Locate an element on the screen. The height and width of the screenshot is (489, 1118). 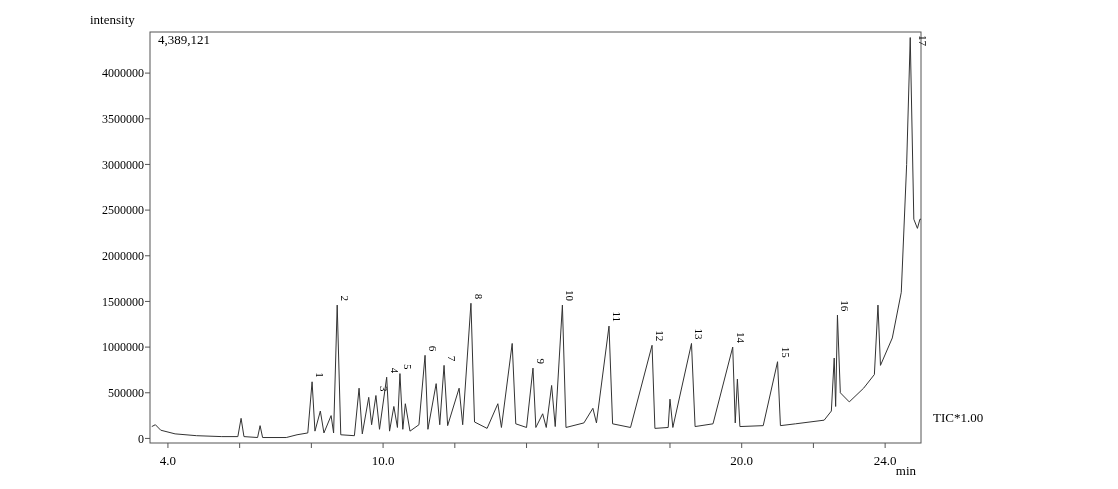
y-tick-label: 1000000 is located at coordinates (123, 347).